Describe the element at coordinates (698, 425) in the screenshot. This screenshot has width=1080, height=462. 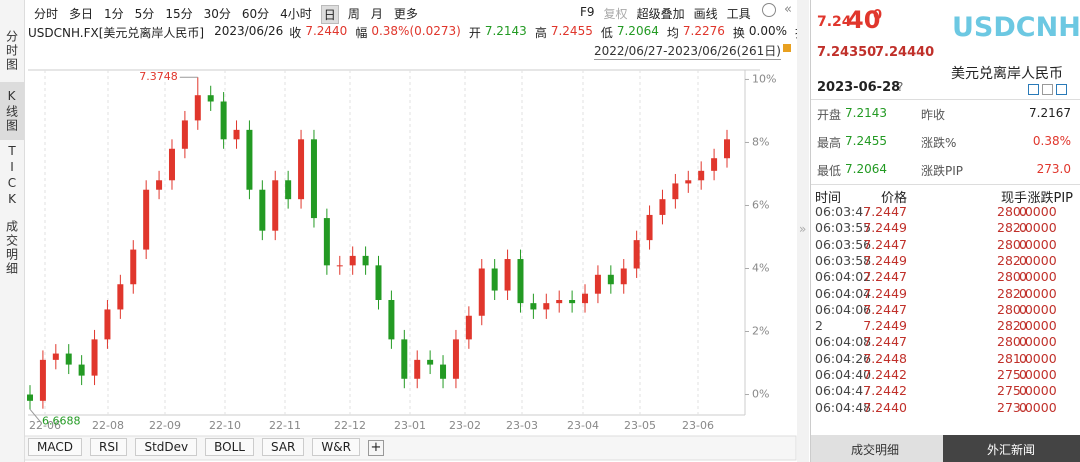
I see `x-tick-label: 23-06` at that location.